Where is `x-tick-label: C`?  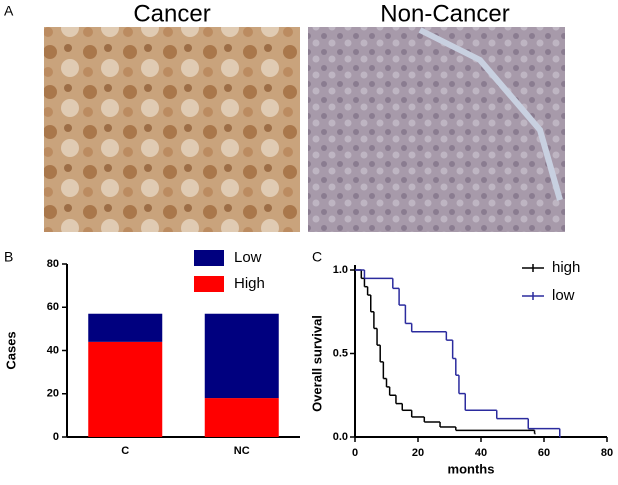 x-tick-label: C is located at coordinates (125, 451).